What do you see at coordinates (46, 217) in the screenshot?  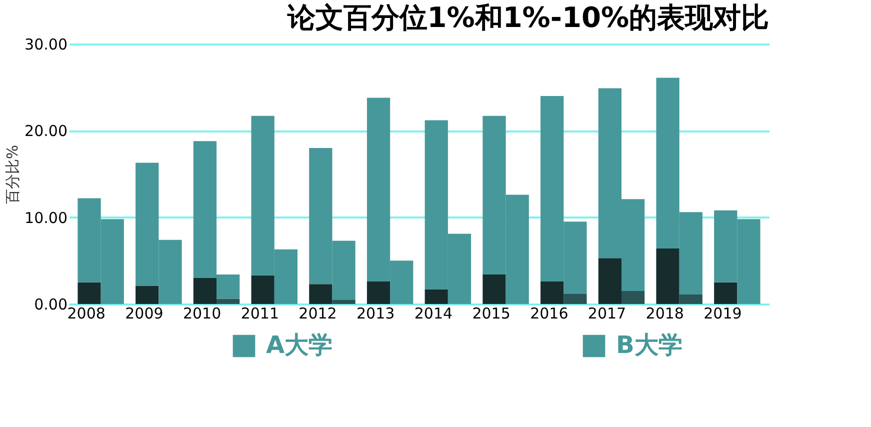 I see `y-tick-label: 10.00` at bounding box center [46, 217].